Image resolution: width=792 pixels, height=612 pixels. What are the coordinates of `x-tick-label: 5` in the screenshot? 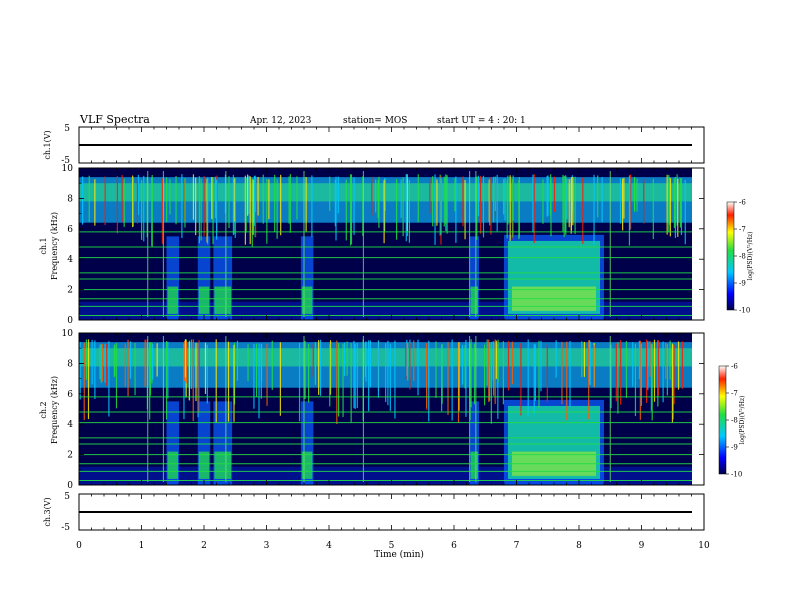 It's located at (392, 546).